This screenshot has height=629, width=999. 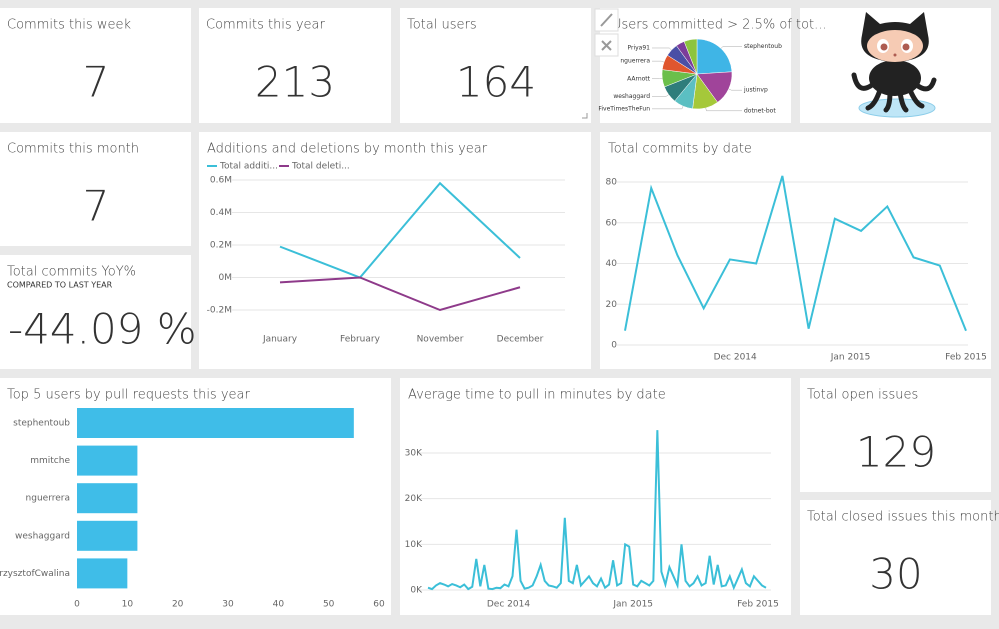 I want to click on card-subtitle: COMPARED TO LAST YEAR, so click(x=60, y=285).